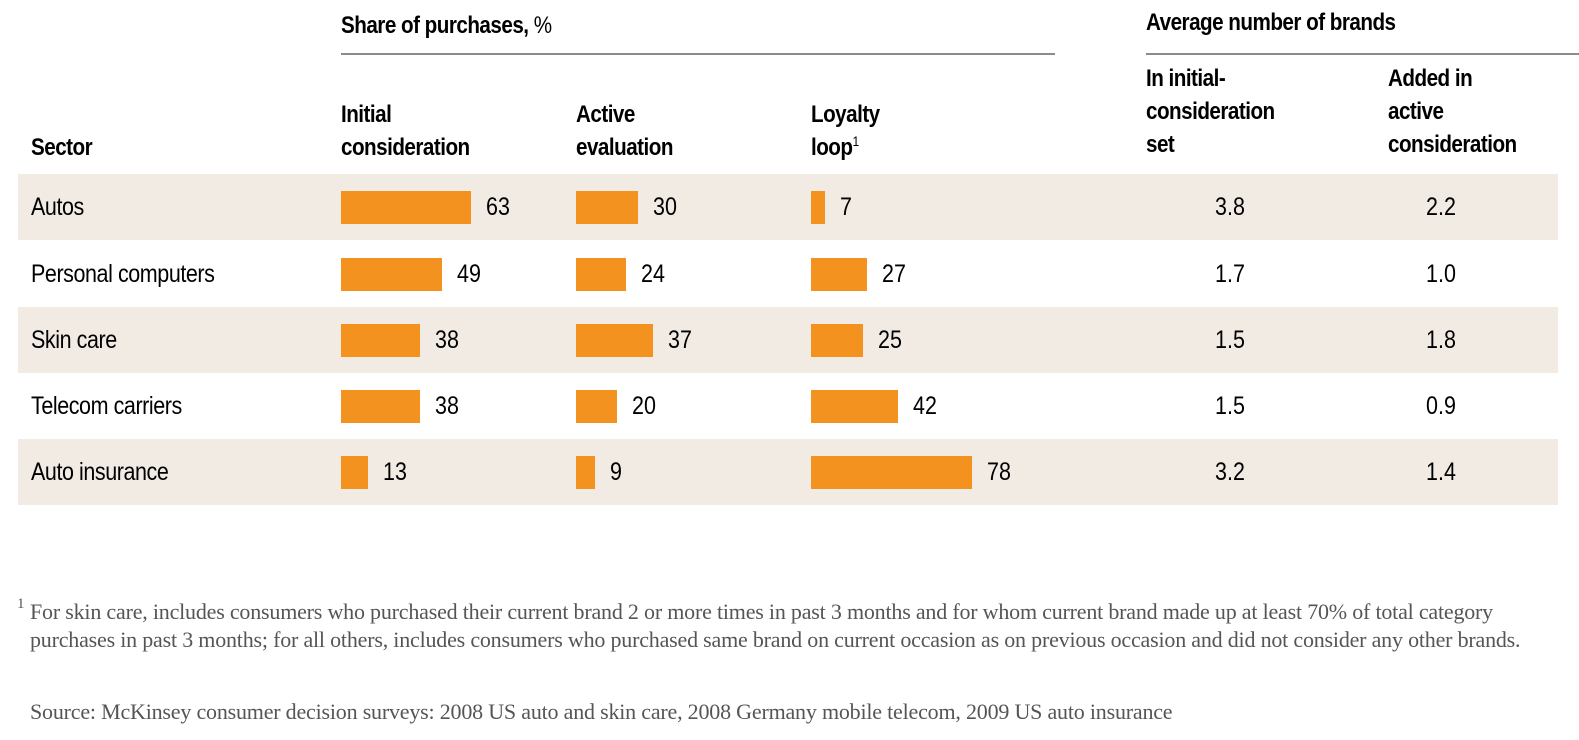  What do you see at coordinates (615, 472) in the screenshot?
I see `bar-value-label: 9` at bounding box center [615, 472].